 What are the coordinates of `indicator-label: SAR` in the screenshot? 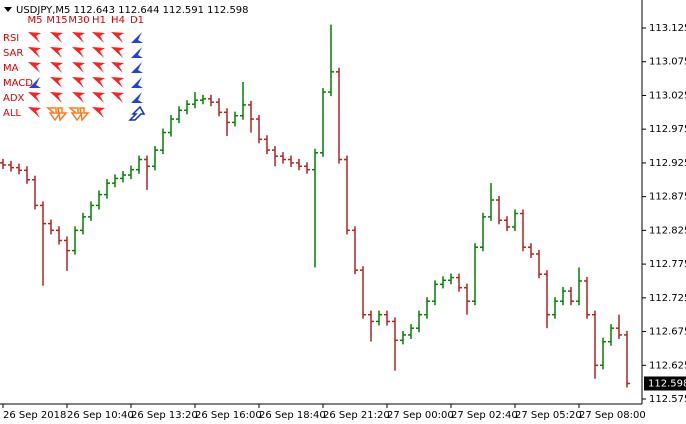 It's located at (13, 53).